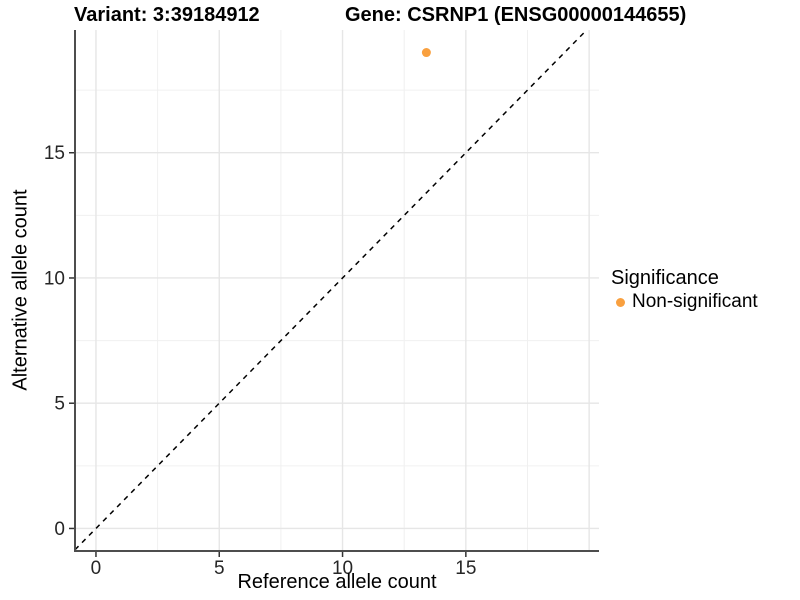  What do you see at coordinates (54, 278) in the screenshot?
I see `y-tick-label: 10` at bounding box center [54, 278].